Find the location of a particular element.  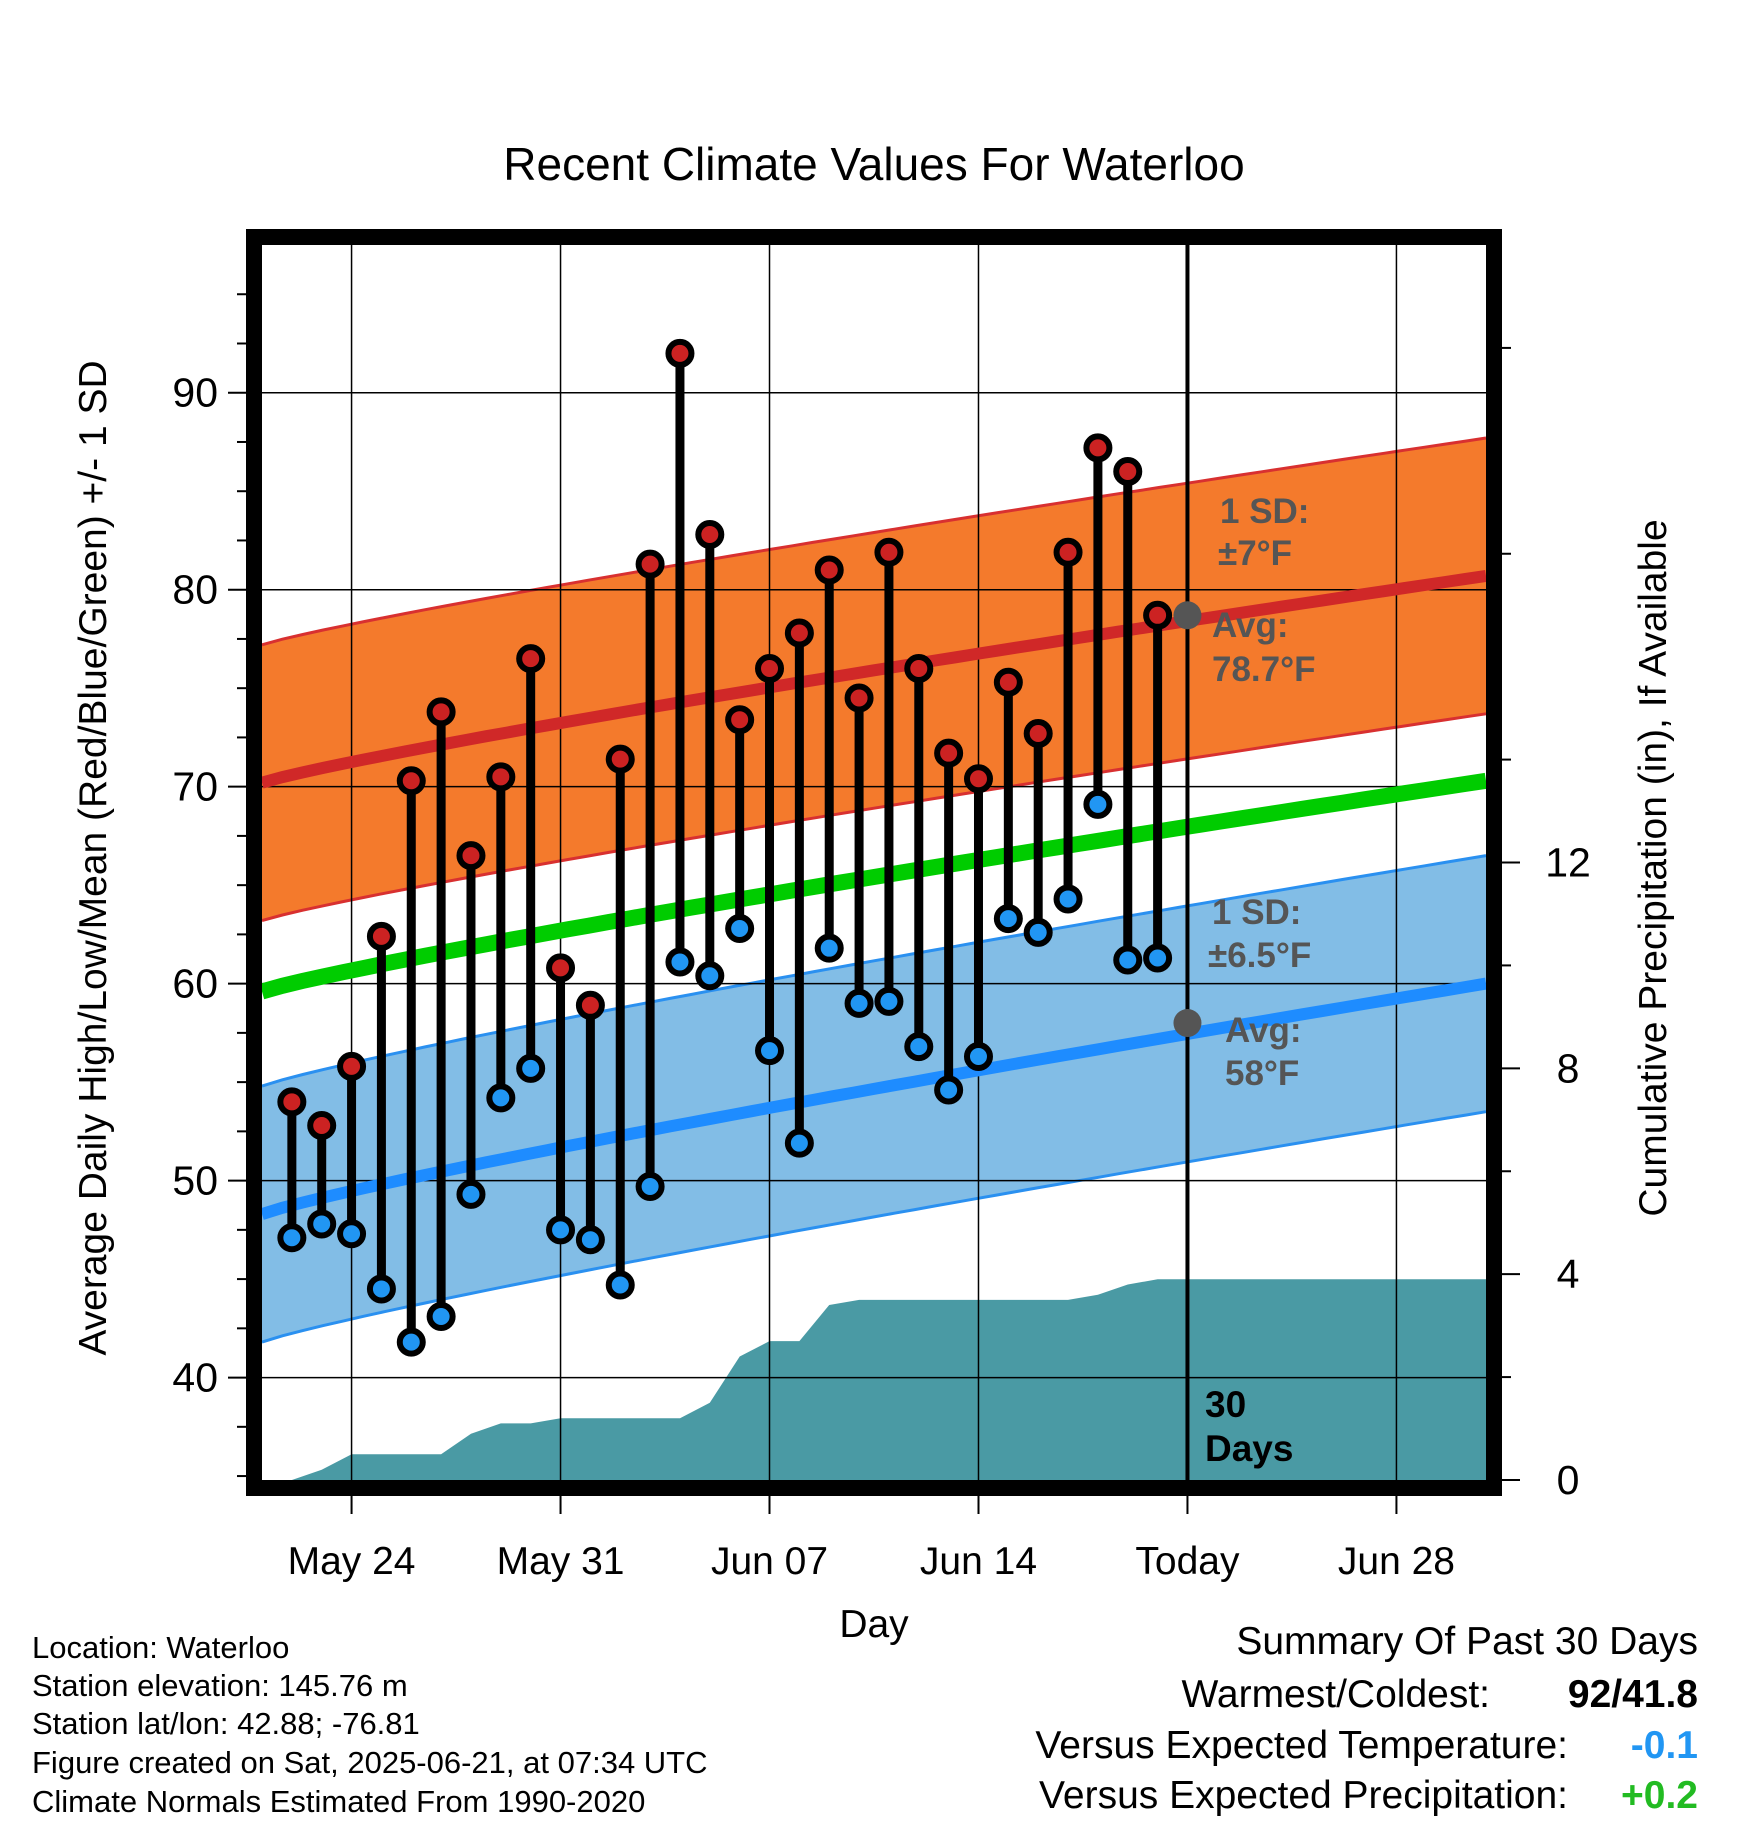

low-sd-label: 1 SD: is located at coordinates (1256, 912).